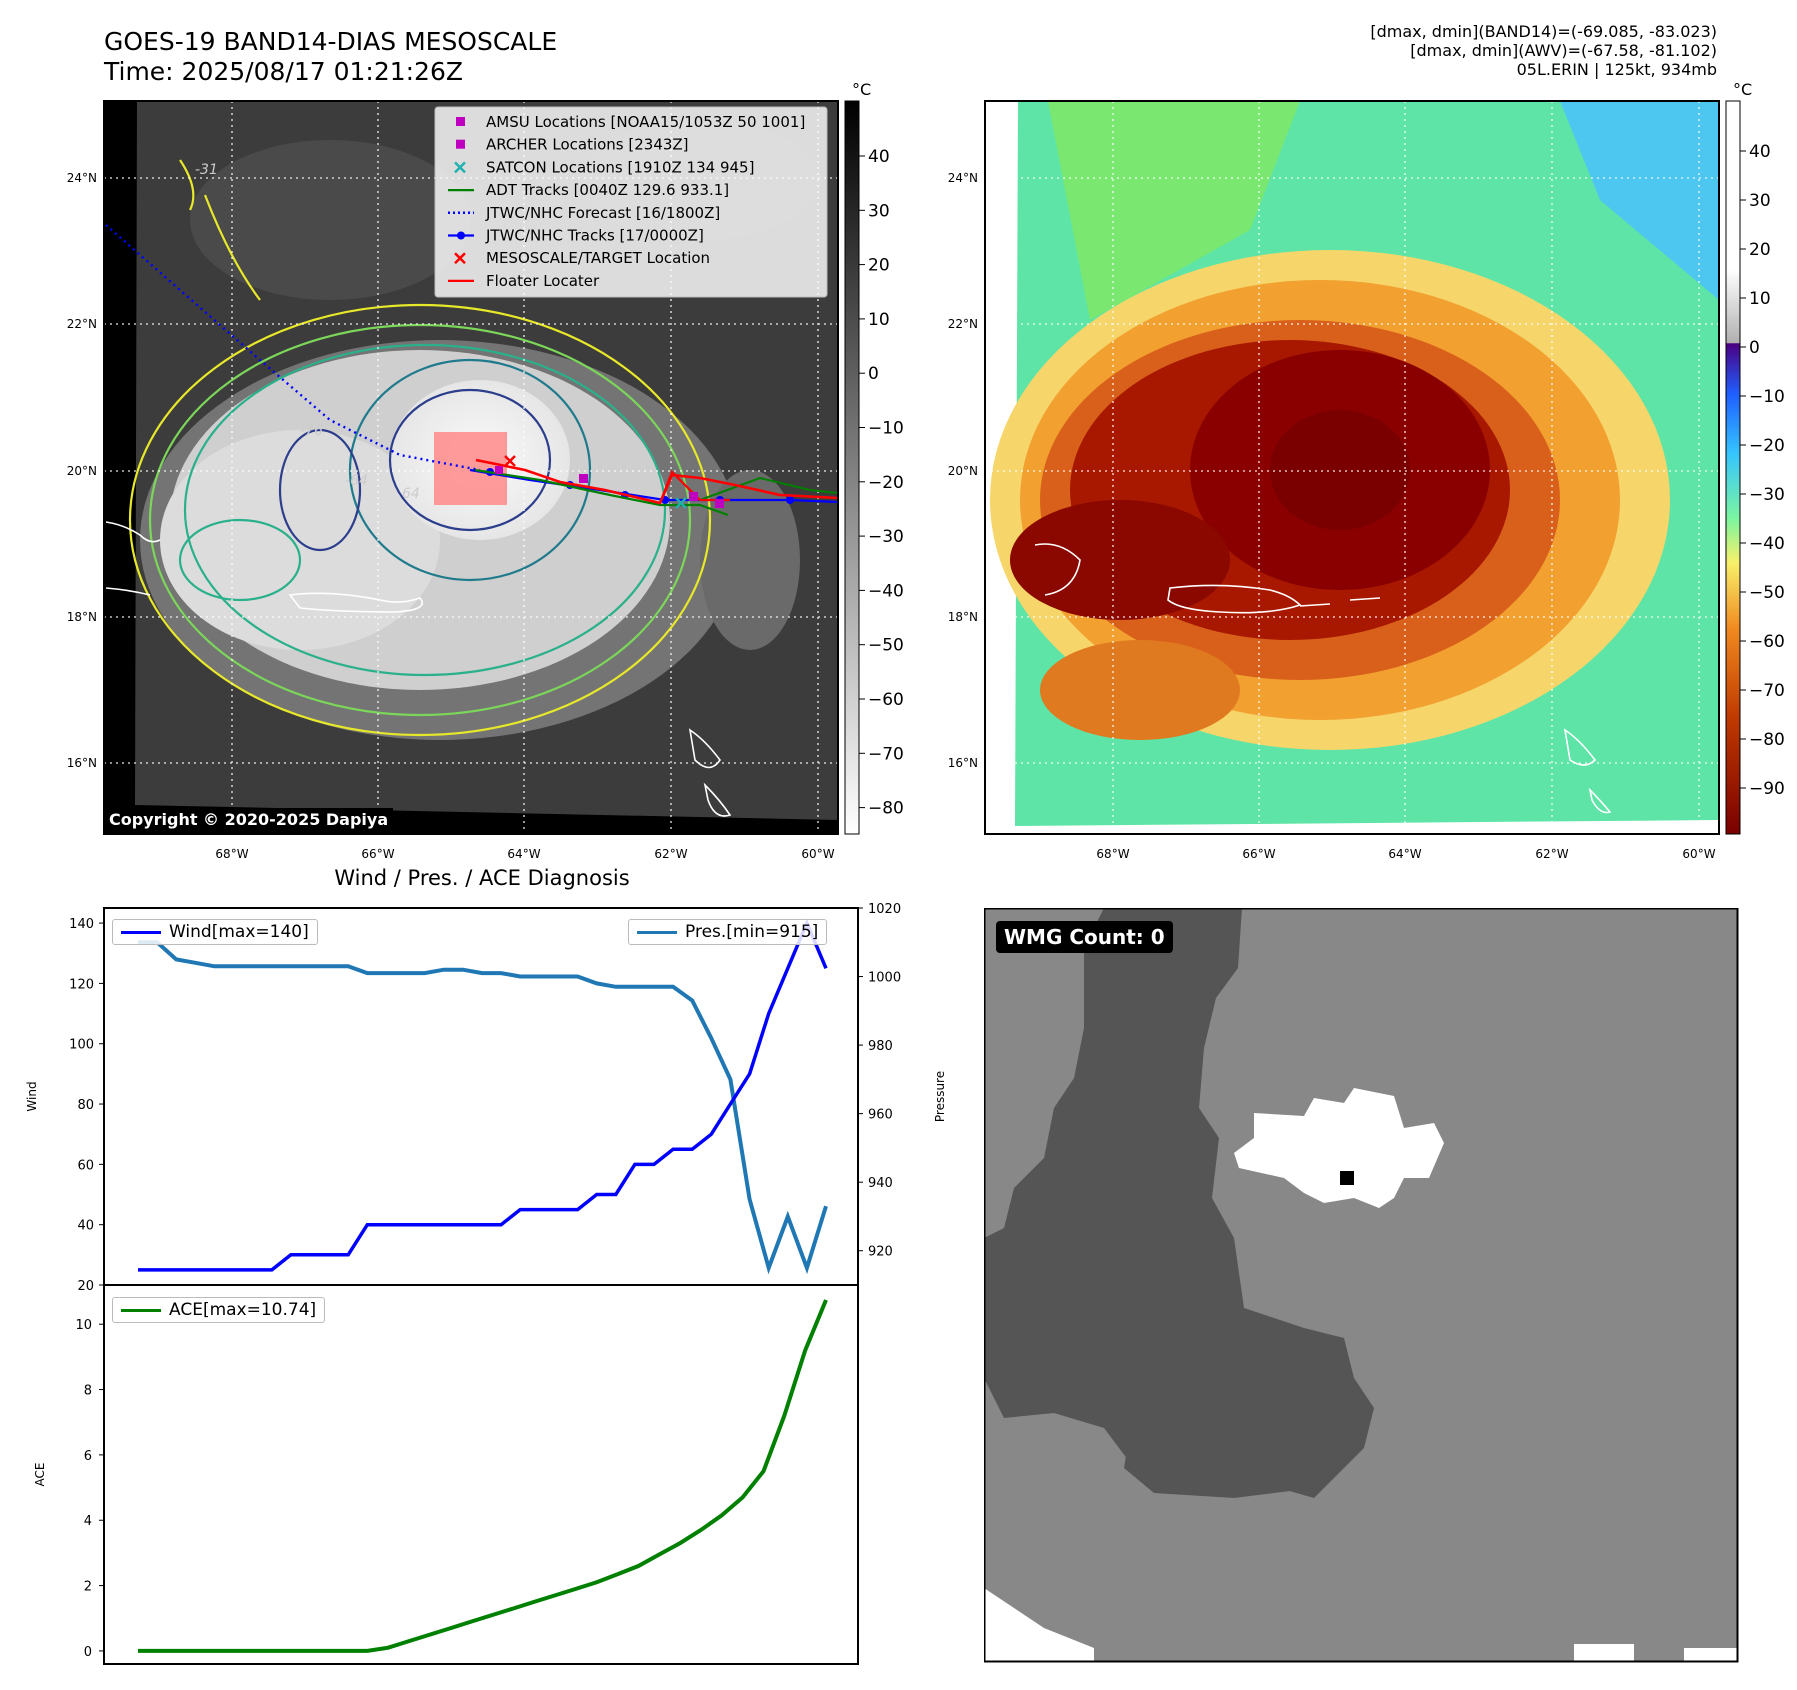 The image size is (1797, 1690). I want to click on pres-ytick-label: 1000, so click(884, 978).